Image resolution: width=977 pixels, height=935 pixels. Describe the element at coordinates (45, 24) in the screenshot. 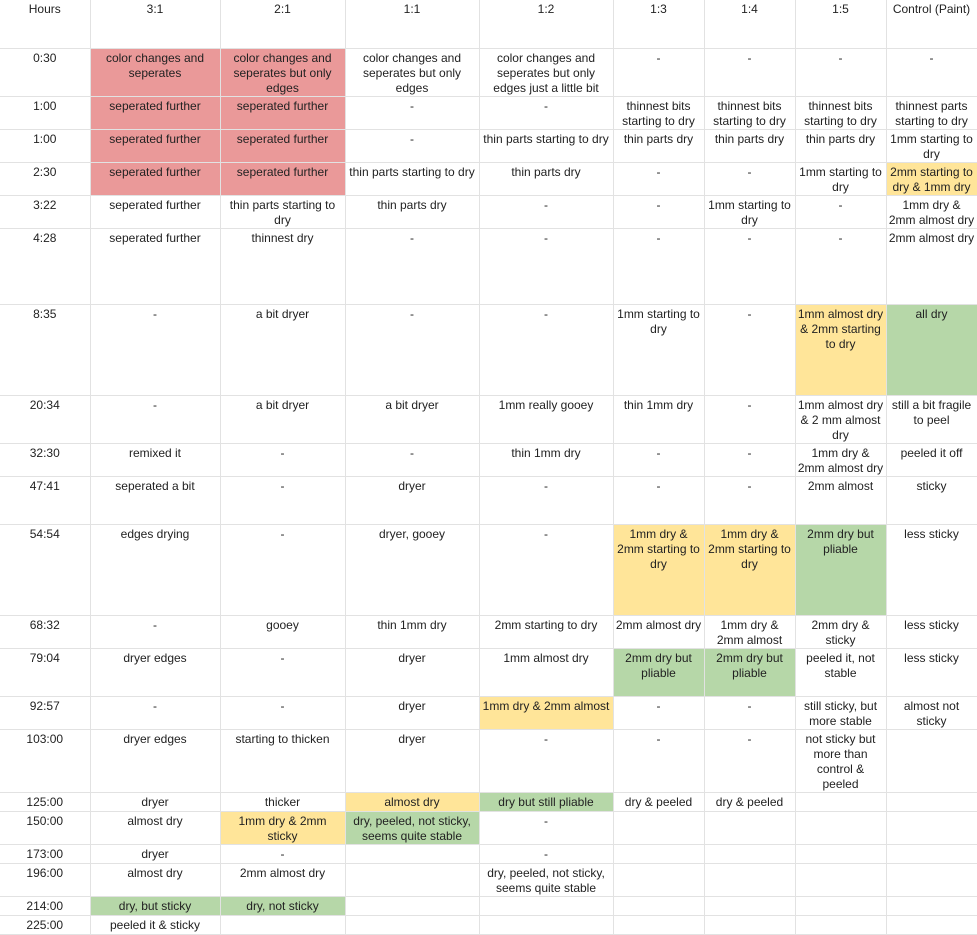

I see `header-cell-hours: Hours` at that location.